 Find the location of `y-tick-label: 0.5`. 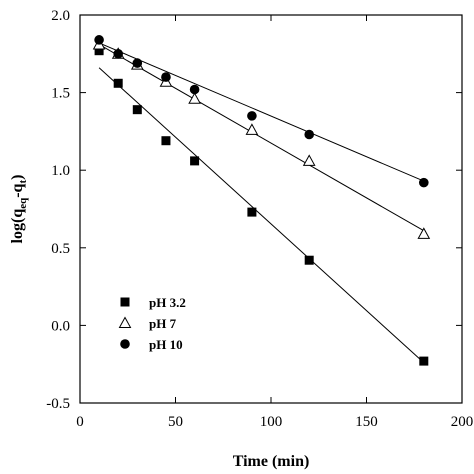

y-tick-label: 0.5 is located at coordinates (60, 249).